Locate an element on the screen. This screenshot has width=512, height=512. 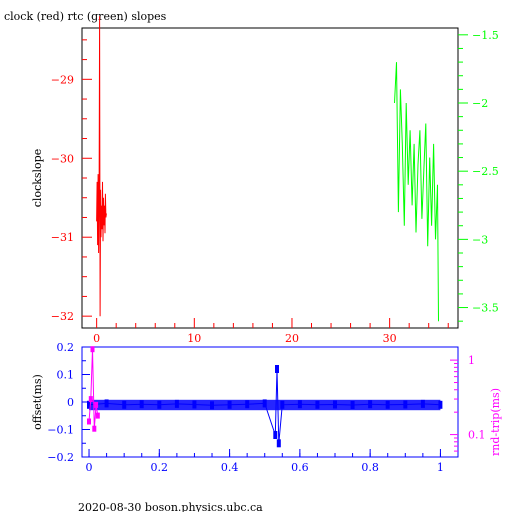
bottom-x-tick-label: 0.6 is located at coordinates (300, 467).